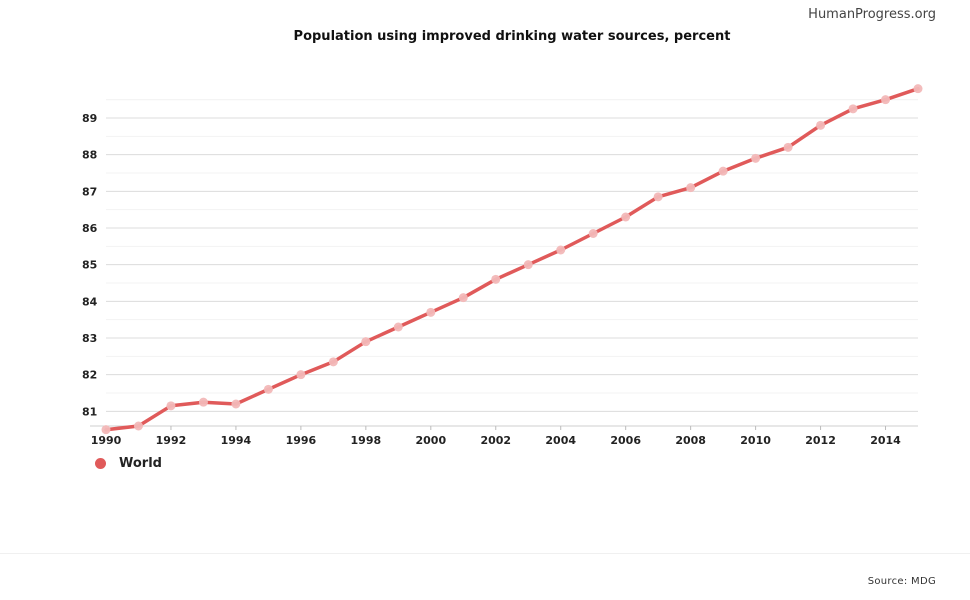 The image size is (970, 600). I want to click on x-tick-label: 1994, so click(236, 440).